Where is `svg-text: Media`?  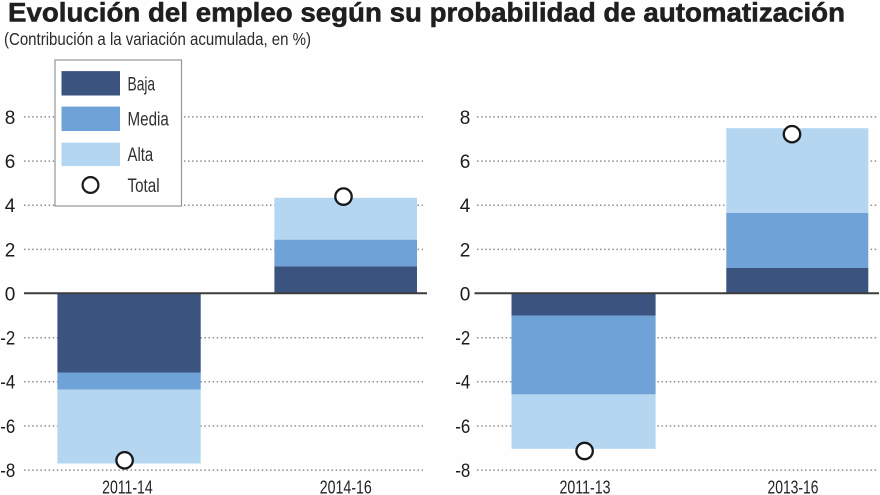 svg-text: Media is located at coordinates (149, 120).